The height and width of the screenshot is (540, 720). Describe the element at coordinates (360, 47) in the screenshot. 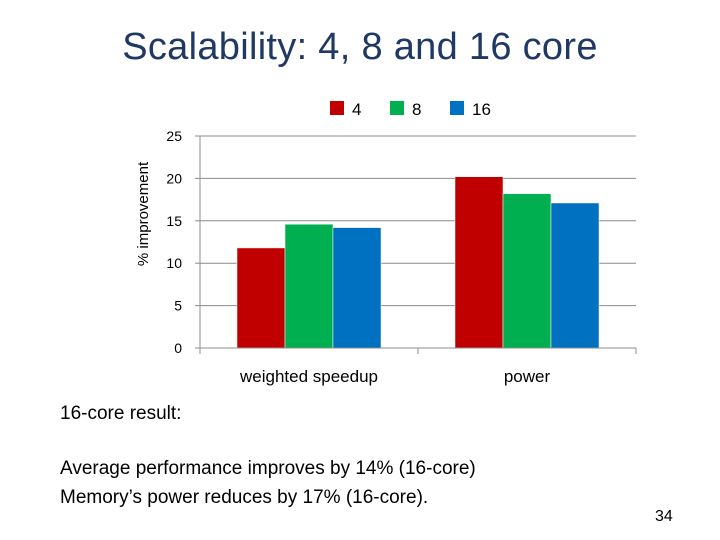

I see `slide-title: Scalability: 4, 8 and 16 core` at that location.